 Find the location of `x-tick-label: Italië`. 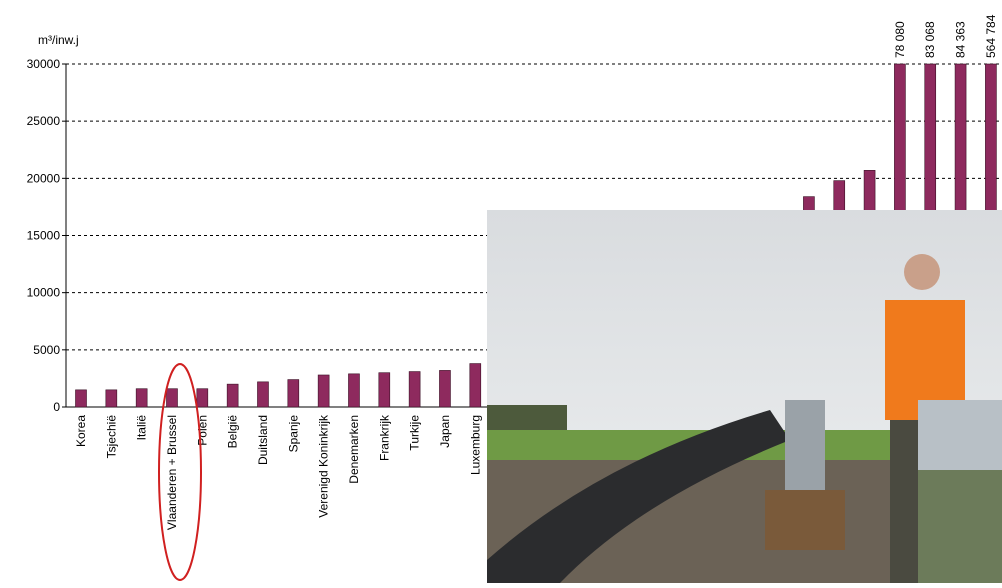

x-tick-label: Italië is located at coordinates (142, 428).